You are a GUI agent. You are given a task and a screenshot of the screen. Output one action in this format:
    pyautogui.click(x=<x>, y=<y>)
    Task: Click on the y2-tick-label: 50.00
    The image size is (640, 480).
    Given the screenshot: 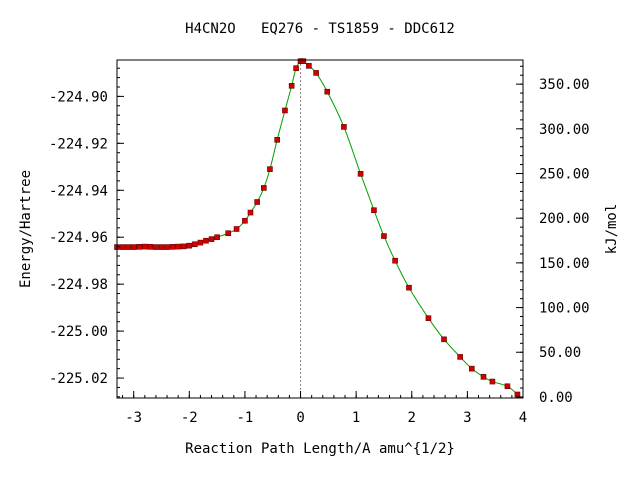 What is the action you would take?
    pyautogui.click(x=560, y=353)
    